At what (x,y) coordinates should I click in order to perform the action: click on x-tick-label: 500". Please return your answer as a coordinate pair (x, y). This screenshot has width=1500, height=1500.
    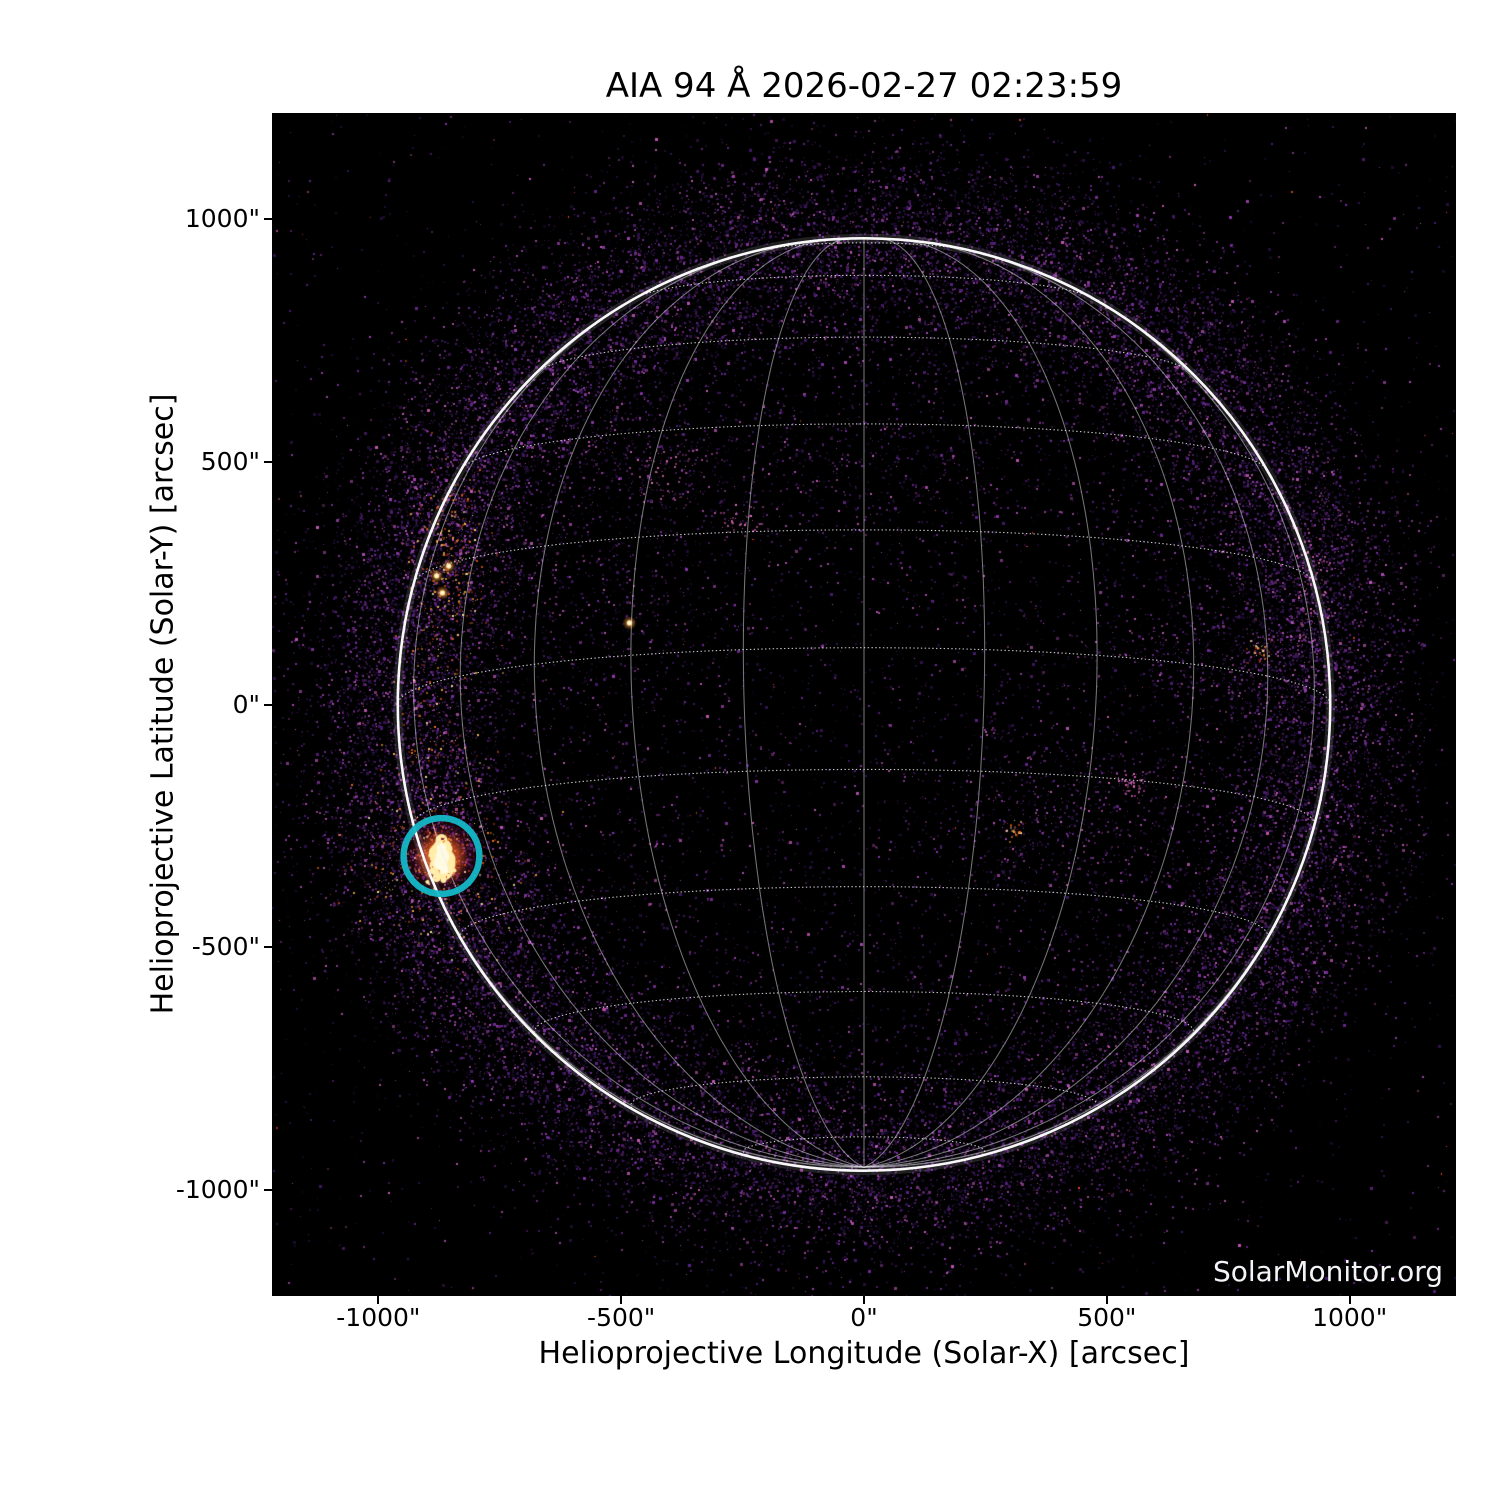
    Looking at the image, I should click on (1107, 1317).